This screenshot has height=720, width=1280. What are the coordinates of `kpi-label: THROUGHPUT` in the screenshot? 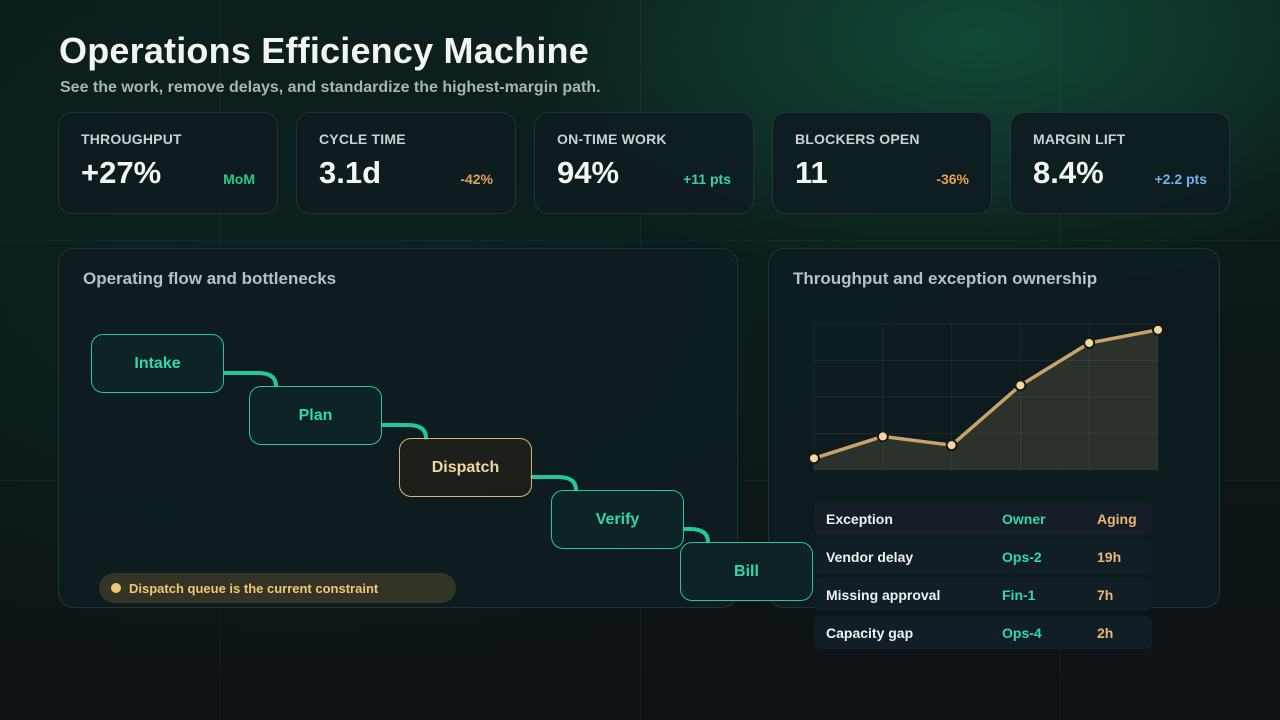 It's located at (131, 139).